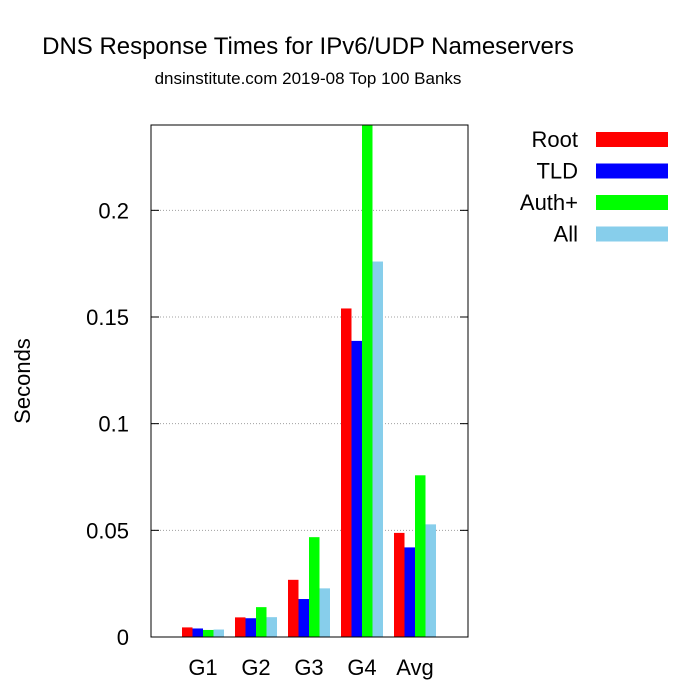 This screenshot has height=700, width=700. I want to click on bar-auth-avg, so click(420, 556).